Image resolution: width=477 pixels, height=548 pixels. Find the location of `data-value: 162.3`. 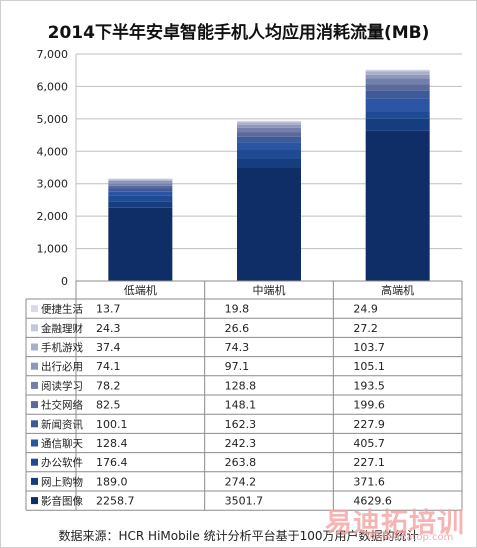

data-value: 162.3 is located at coordinates (241, 424).